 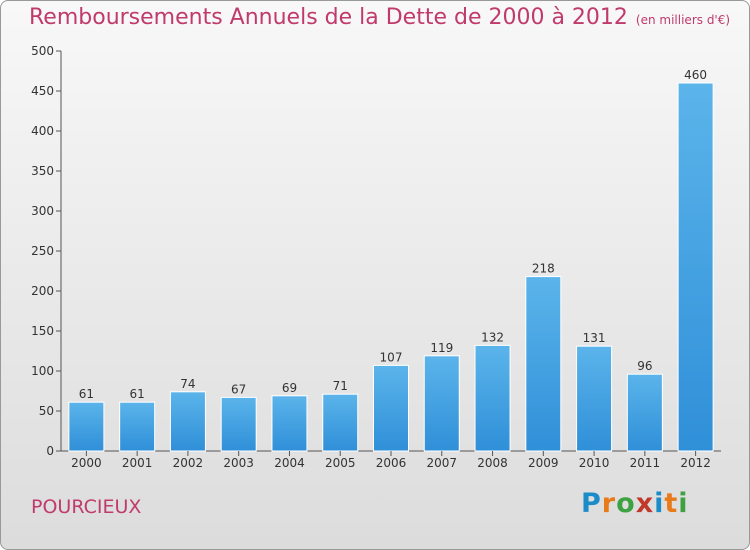 What do you see at coordinates (543, 463) in the screenshot?
I see `x-tick-label: 2009` at bounding box center [543, 463].